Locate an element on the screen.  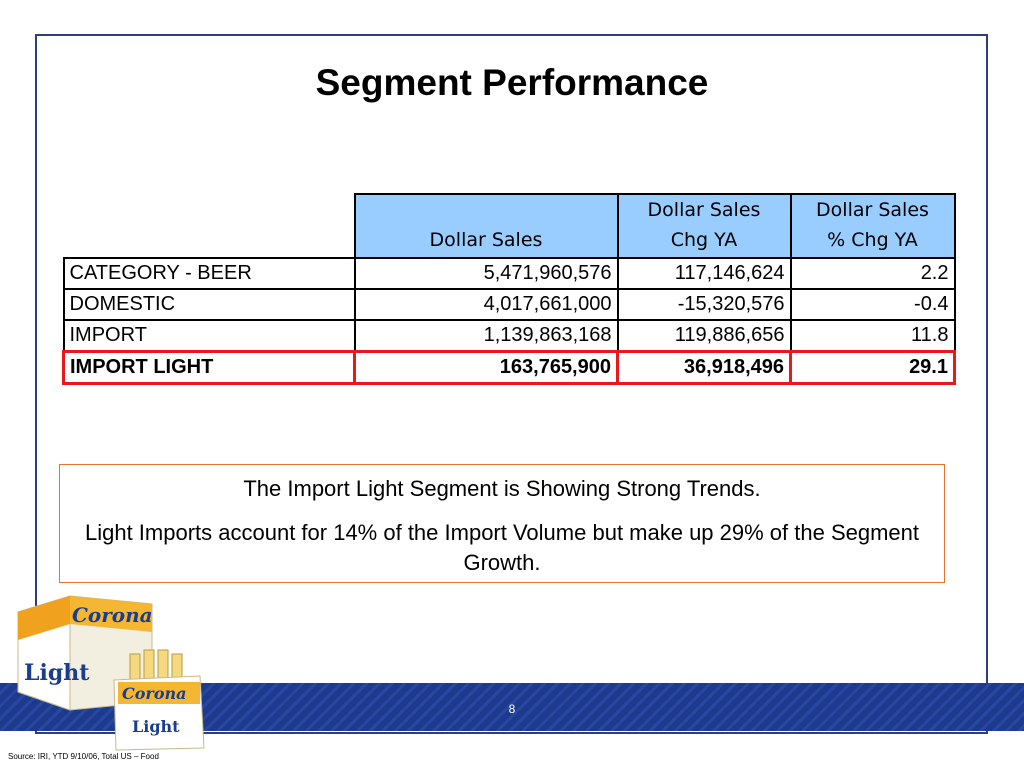
row-pct-chg-ya: -0.4 is located at coordinates (872, 304).